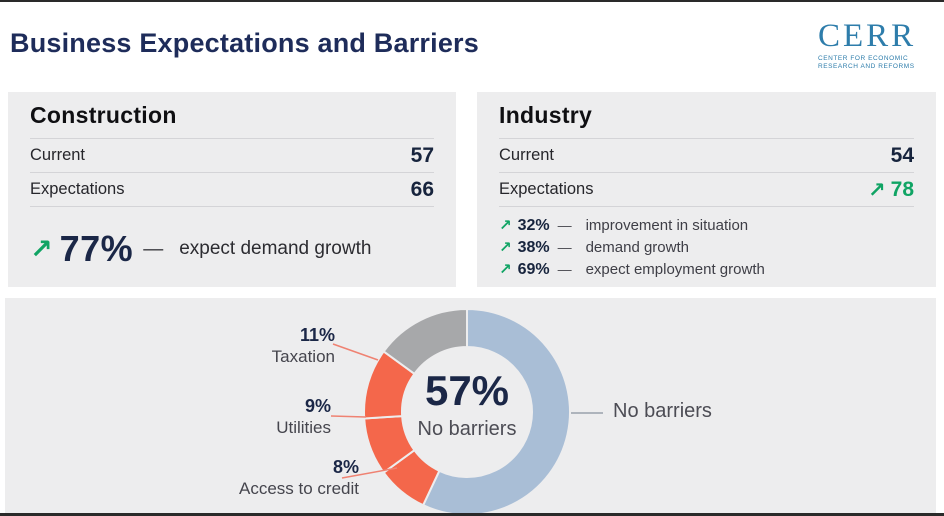 The height and width of the screenshot is (516, 944). Describe the element at coordinates (232, 115) in the screenshot. I see `construction-panel-title: Construction` at that location.